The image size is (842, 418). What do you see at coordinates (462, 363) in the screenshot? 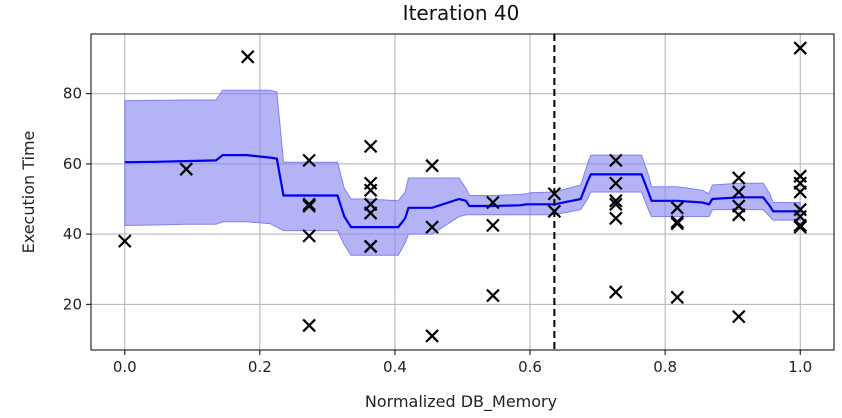
I see `x-axis-ticks: 0.0 0.2 0.4 0.6 0.8 1.0` at bounding box center [462, 363].